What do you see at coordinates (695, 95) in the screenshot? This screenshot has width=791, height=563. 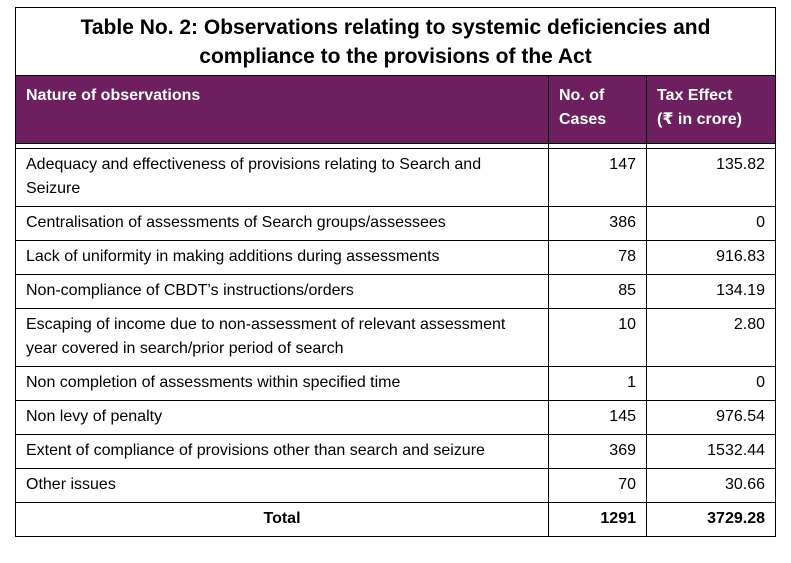 I see `header-tax-line-1: Tax Effect` at bounding box center [695, 95].